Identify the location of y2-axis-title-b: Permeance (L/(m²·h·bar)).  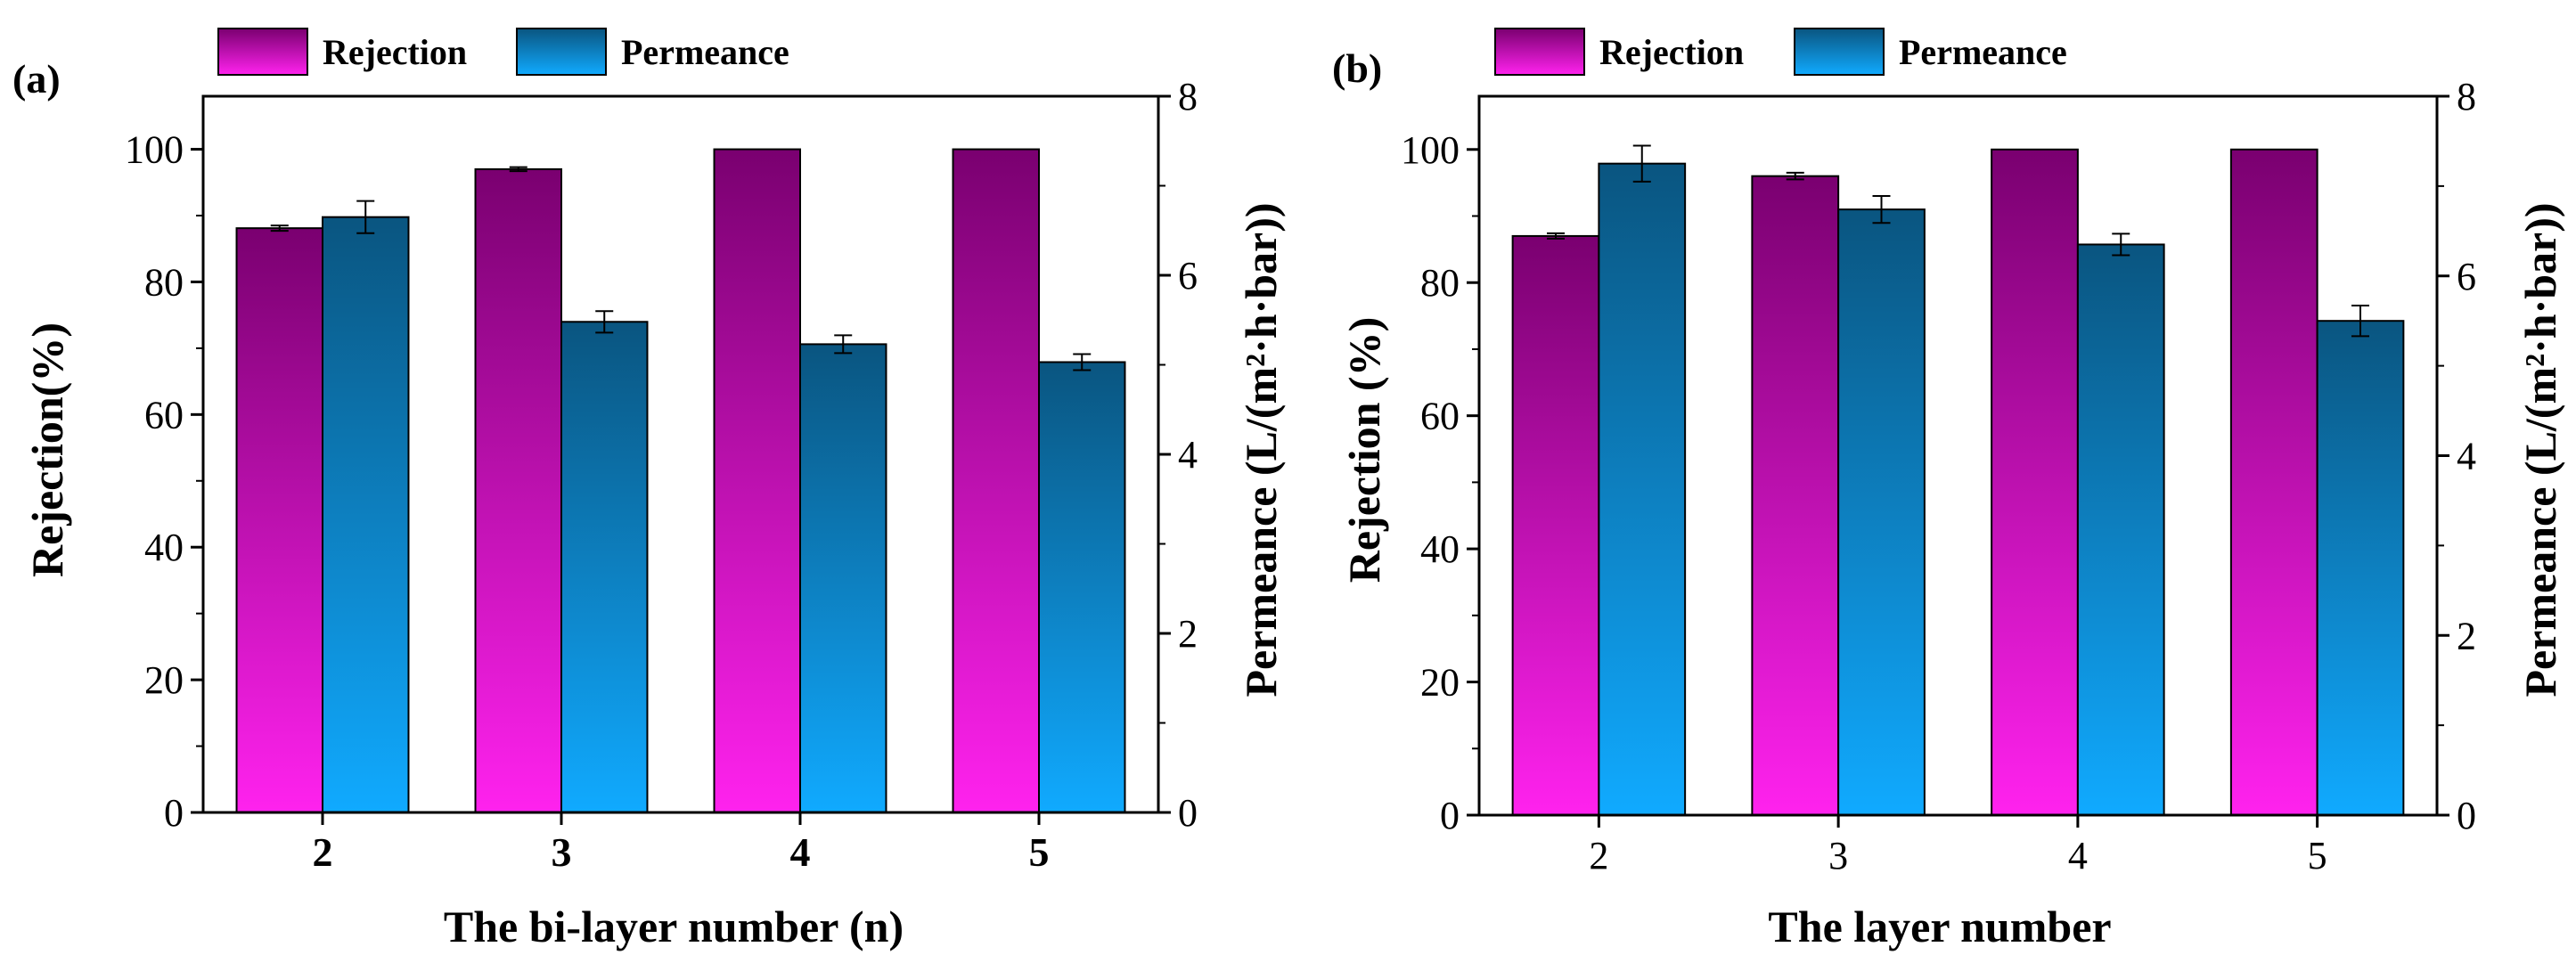
(2540, 449).